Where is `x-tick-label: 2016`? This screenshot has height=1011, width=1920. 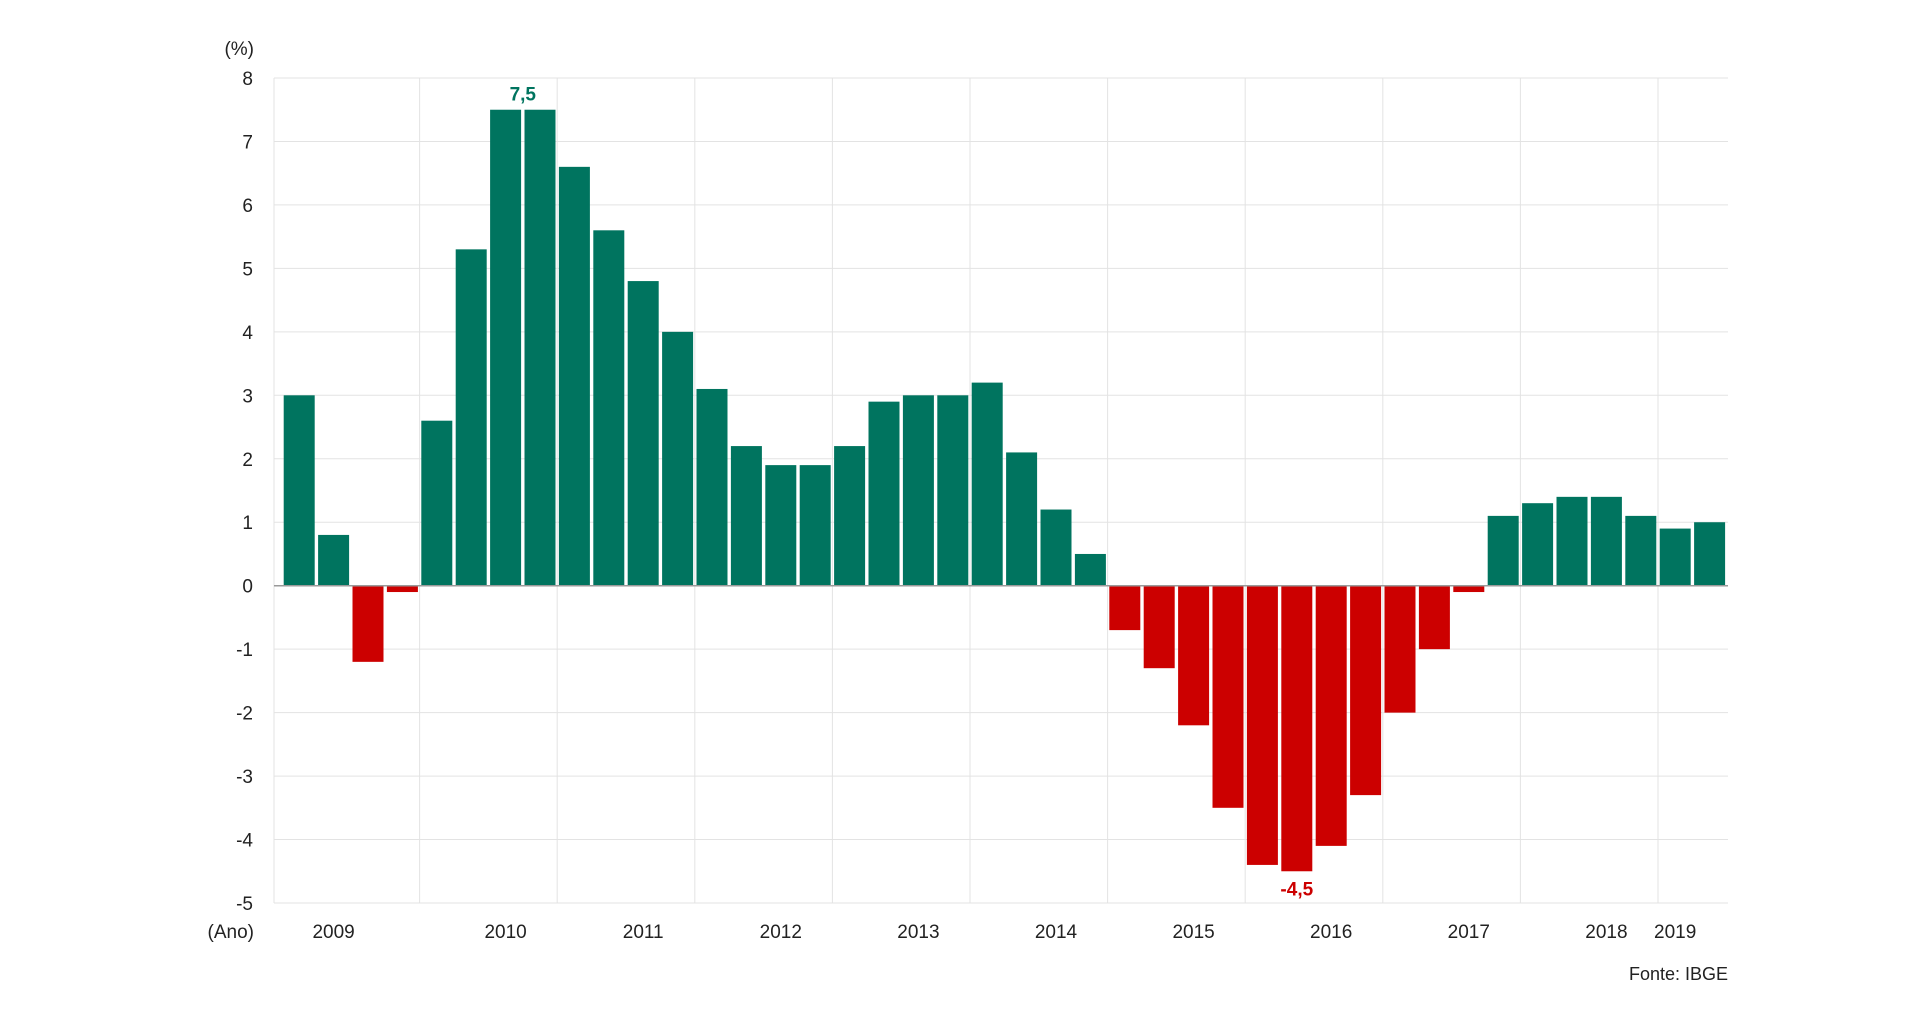
x-tick-label: 2016 is located at coordinates (1331, 932).